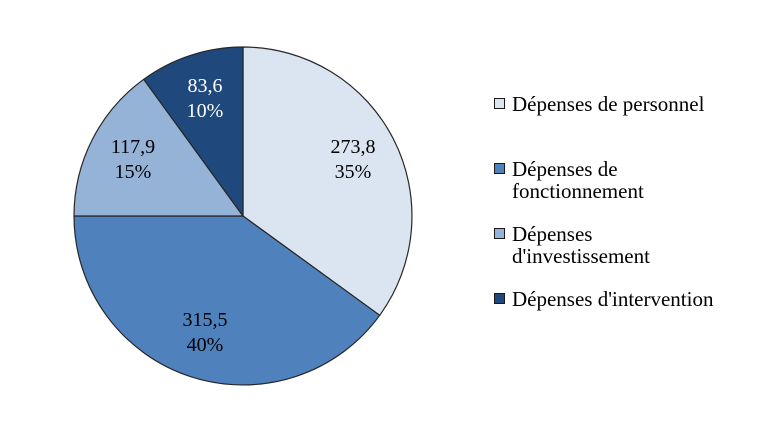  What do you see at coordinates (499, 233) in the screenshot?
I see `legend-swatch-investissement-icon` at bounding box center [499, 233].